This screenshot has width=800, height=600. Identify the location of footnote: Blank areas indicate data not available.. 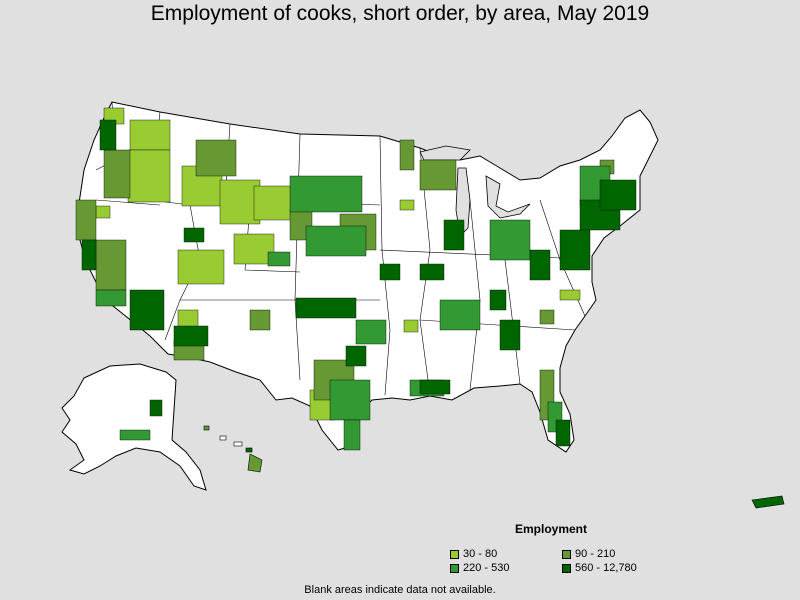
(400, 590).